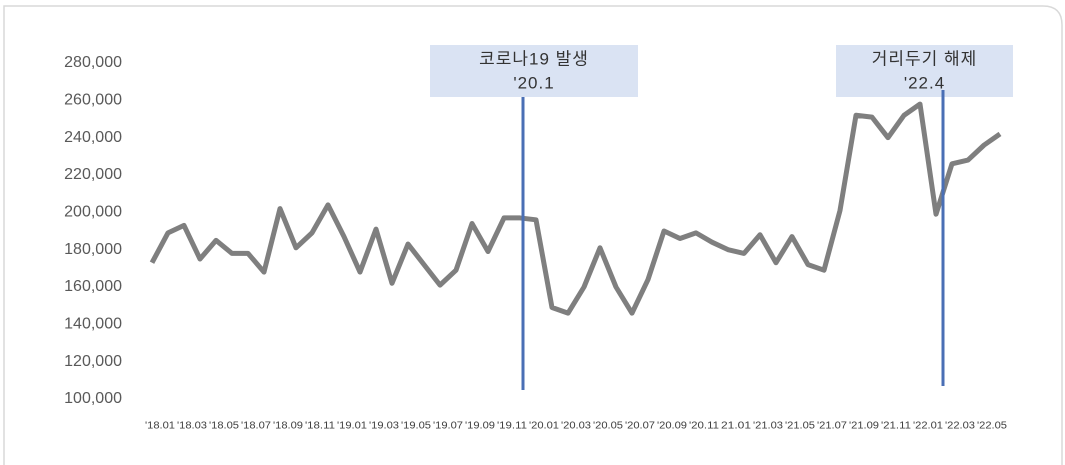 This screenshot has width=1065, height=465. What do you see at coordinates (192, 426) in the screenshot?
I see `x-tick-label: '18.03` at bounding box center [192, 426].